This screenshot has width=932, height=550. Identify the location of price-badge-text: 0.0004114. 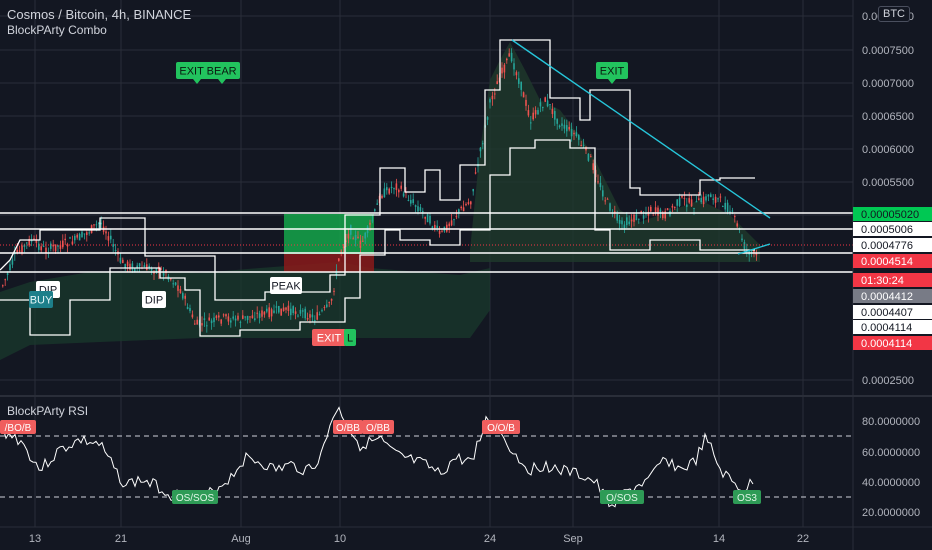
(886, 328).